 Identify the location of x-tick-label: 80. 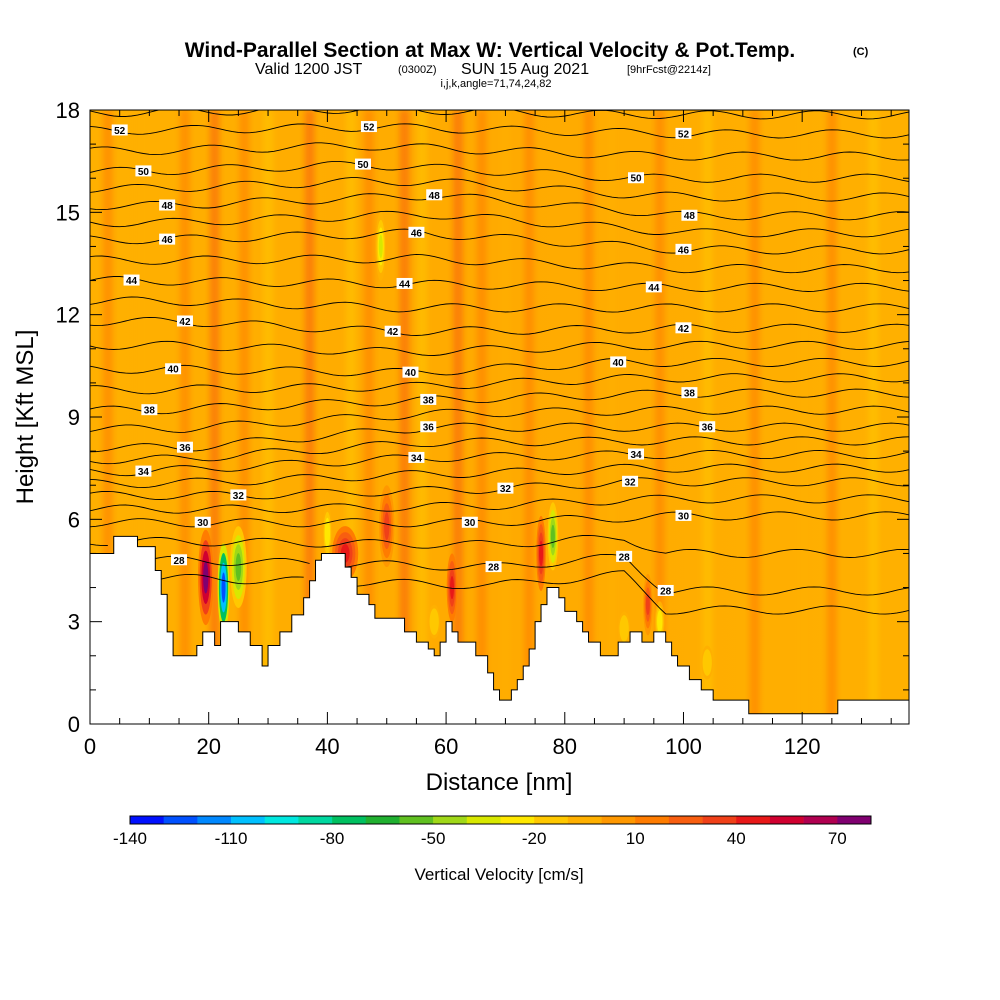
(565, 746).